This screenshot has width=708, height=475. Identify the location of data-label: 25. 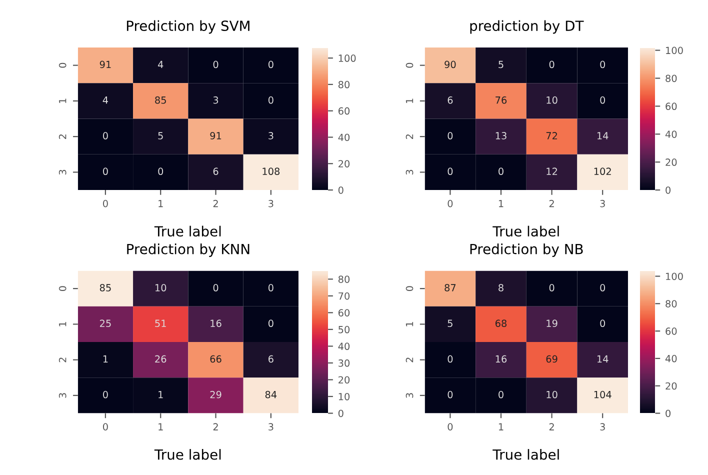
(105, 324).